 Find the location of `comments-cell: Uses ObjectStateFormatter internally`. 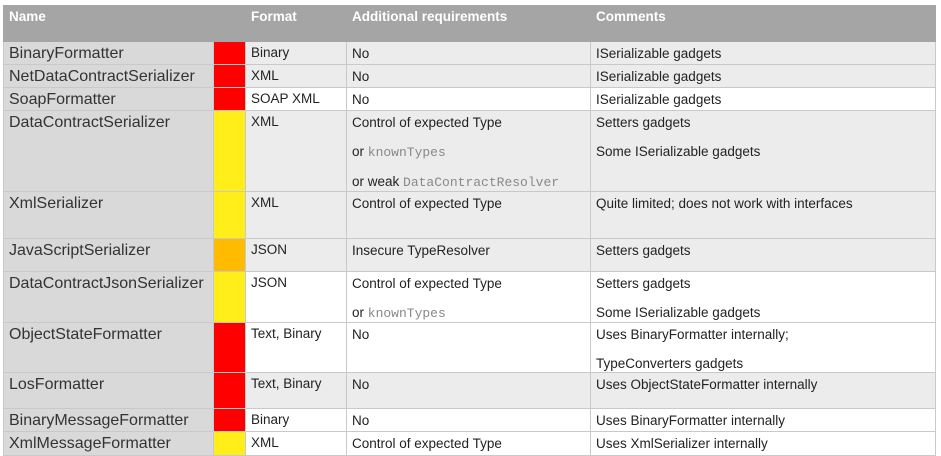

comments-cell: Uses ObjectStateFormatter internally is located at coordinates (763, 390).